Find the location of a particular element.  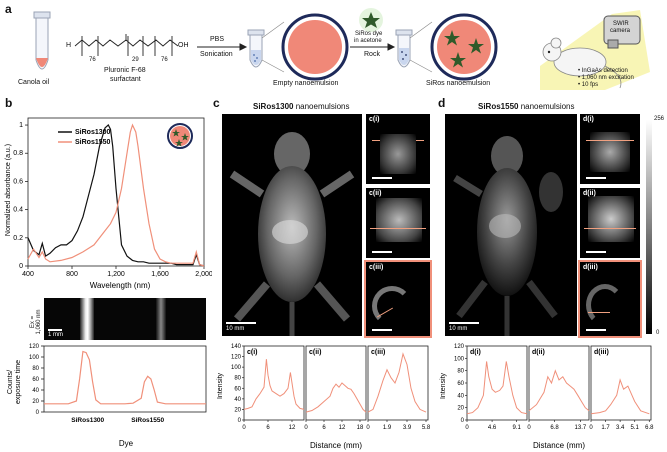

strip-scalebar is located at coordinates (55, 330).